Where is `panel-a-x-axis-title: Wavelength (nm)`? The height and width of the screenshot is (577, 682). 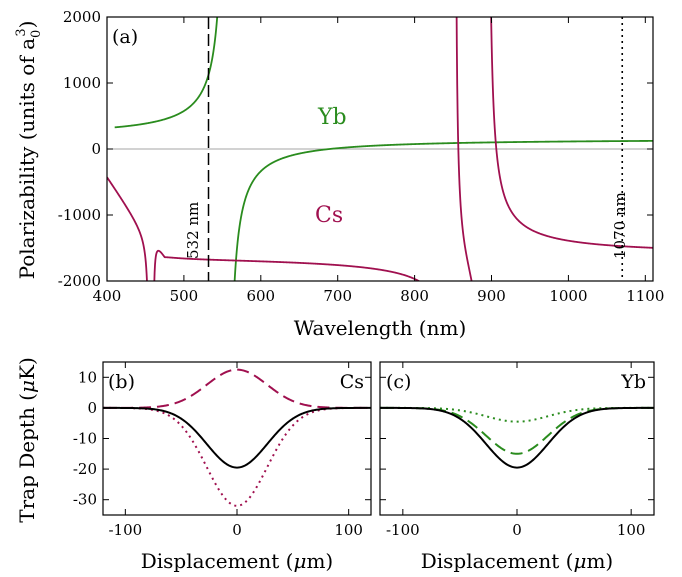 panel-a-x-axis-title: Wavelength (nm) is located at coordinates (380, 328).